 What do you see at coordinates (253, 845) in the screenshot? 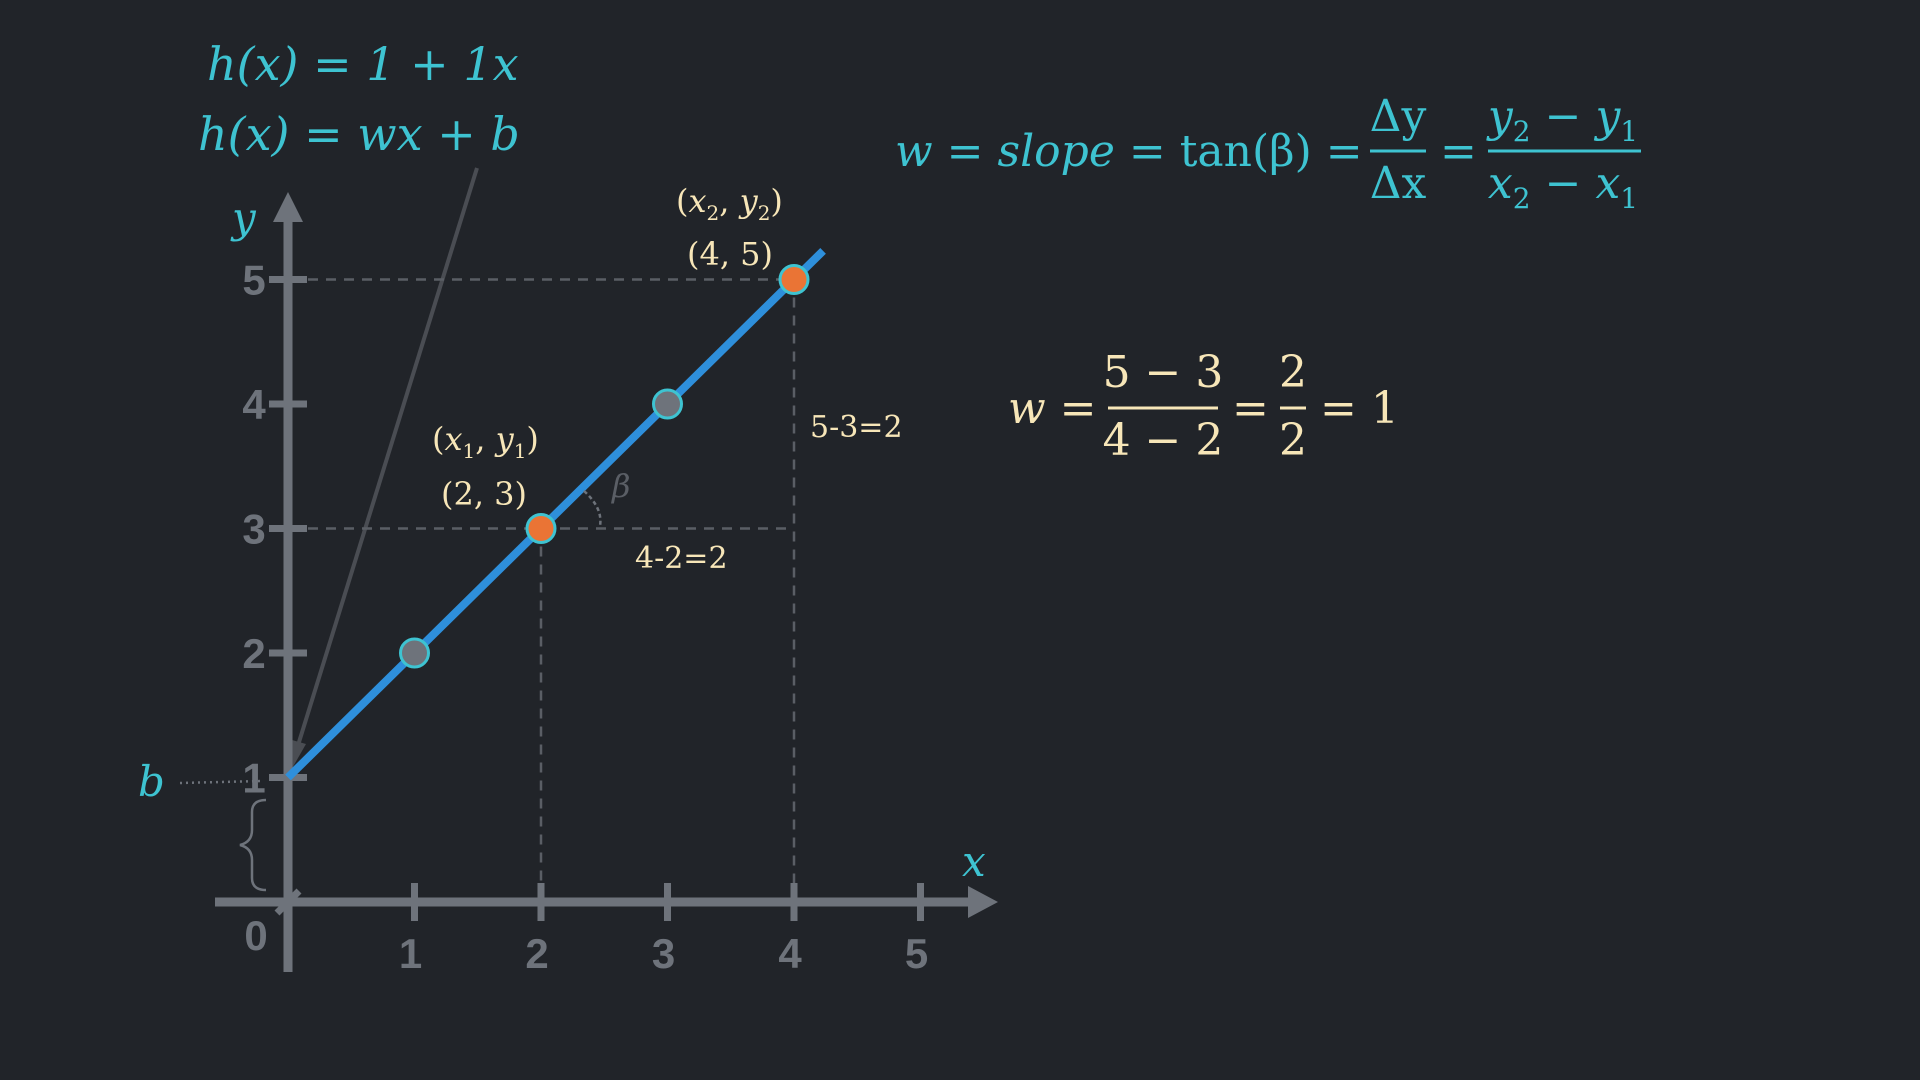
I see `intercept-brace` at bounding box center [253, 845].